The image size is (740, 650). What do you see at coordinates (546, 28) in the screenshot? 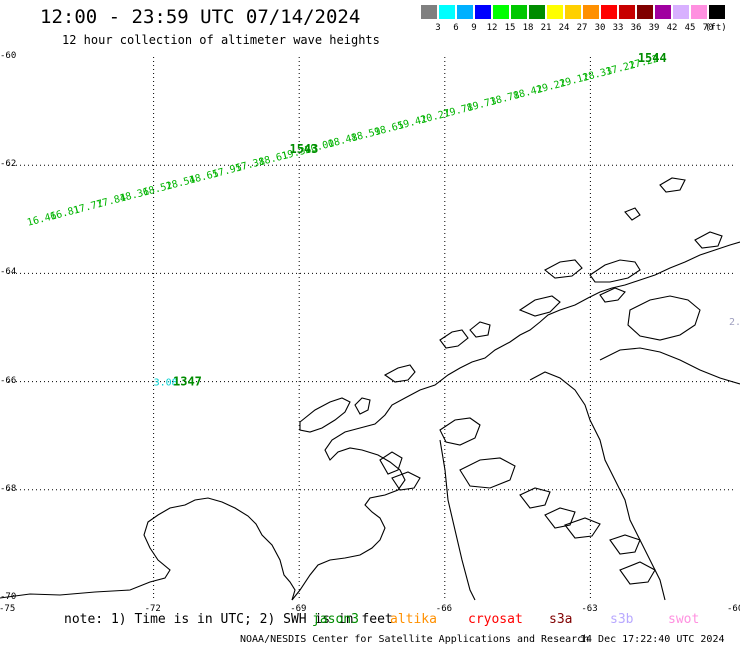
I see `legend-label: 21` at bounding box center [546, 28].